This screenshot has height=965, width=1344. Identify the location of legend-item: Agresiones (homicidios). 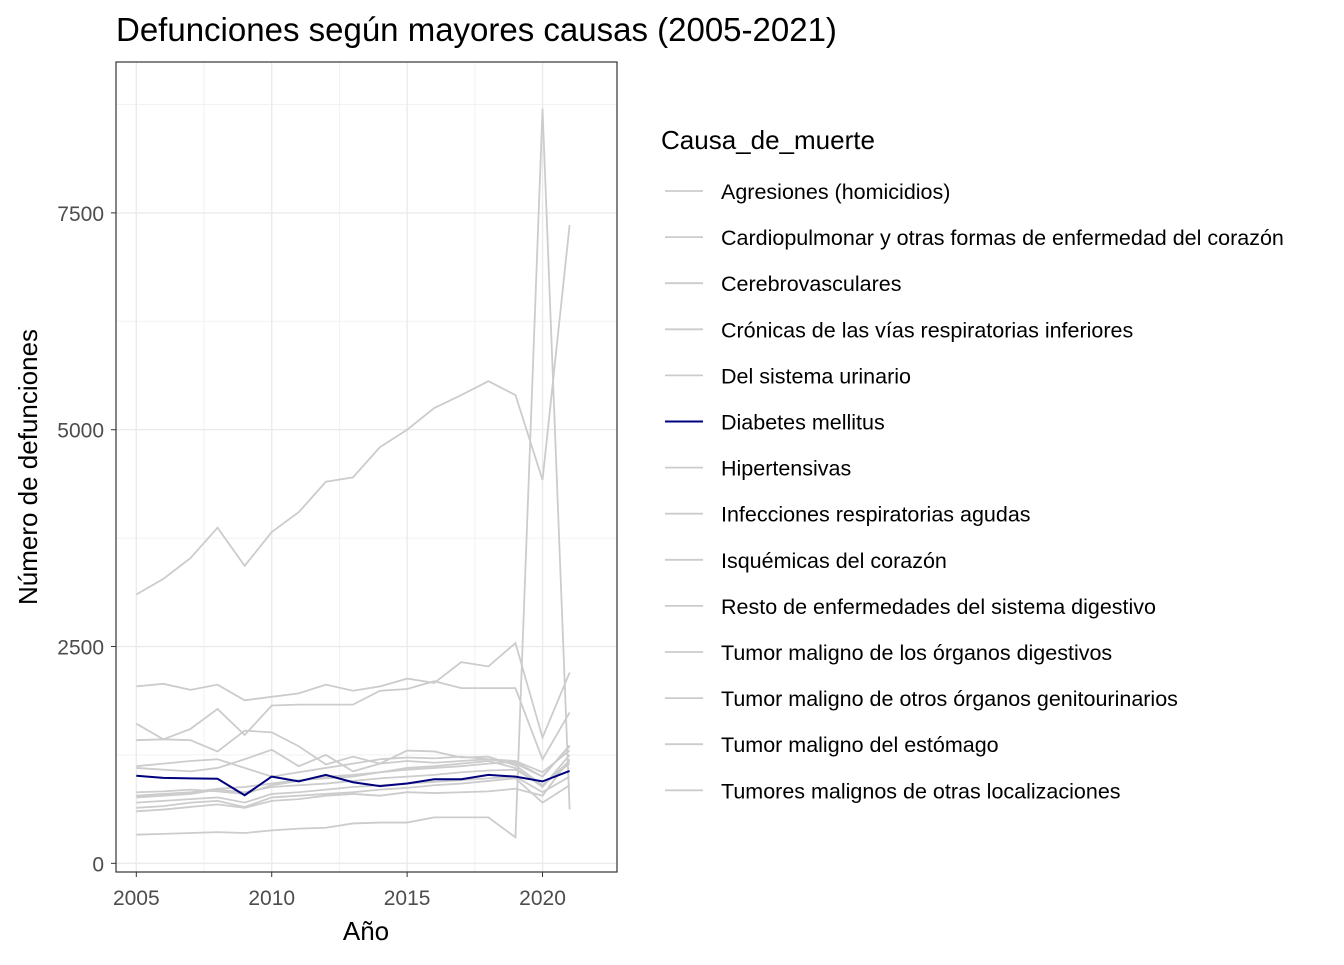
(807, 192).